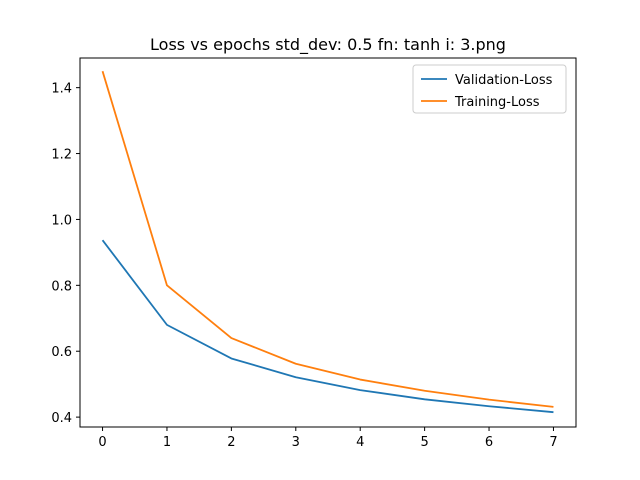 This screenshot has height=480, width=640. What do you see at coordinates (61, 352) in the screenshot?
I see `y-tick-label: 0.6` at bounding box center [61, 352].